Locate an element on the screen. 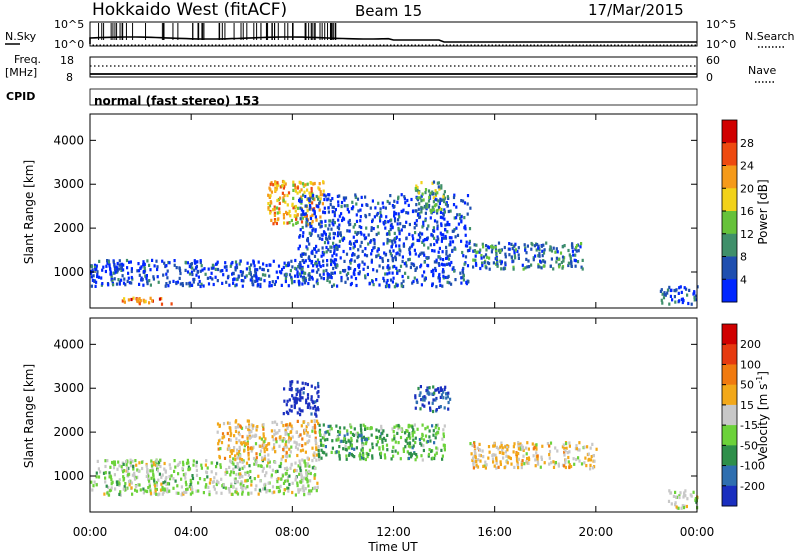 The height and width of the screenshot is (554, 800). colorbar-tick-label: 50 is located at coordinates (747, 385).